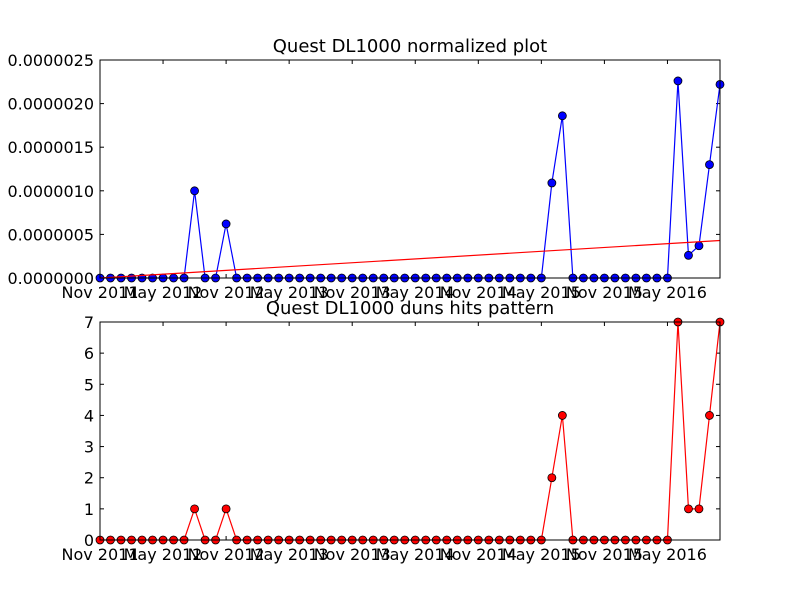 The width and height of the screenshot is (800, 600). What do you see at coordinates (89, 322) in the screenshot?
I see `y-tick-label: 7` at bounding box center [89, 322].